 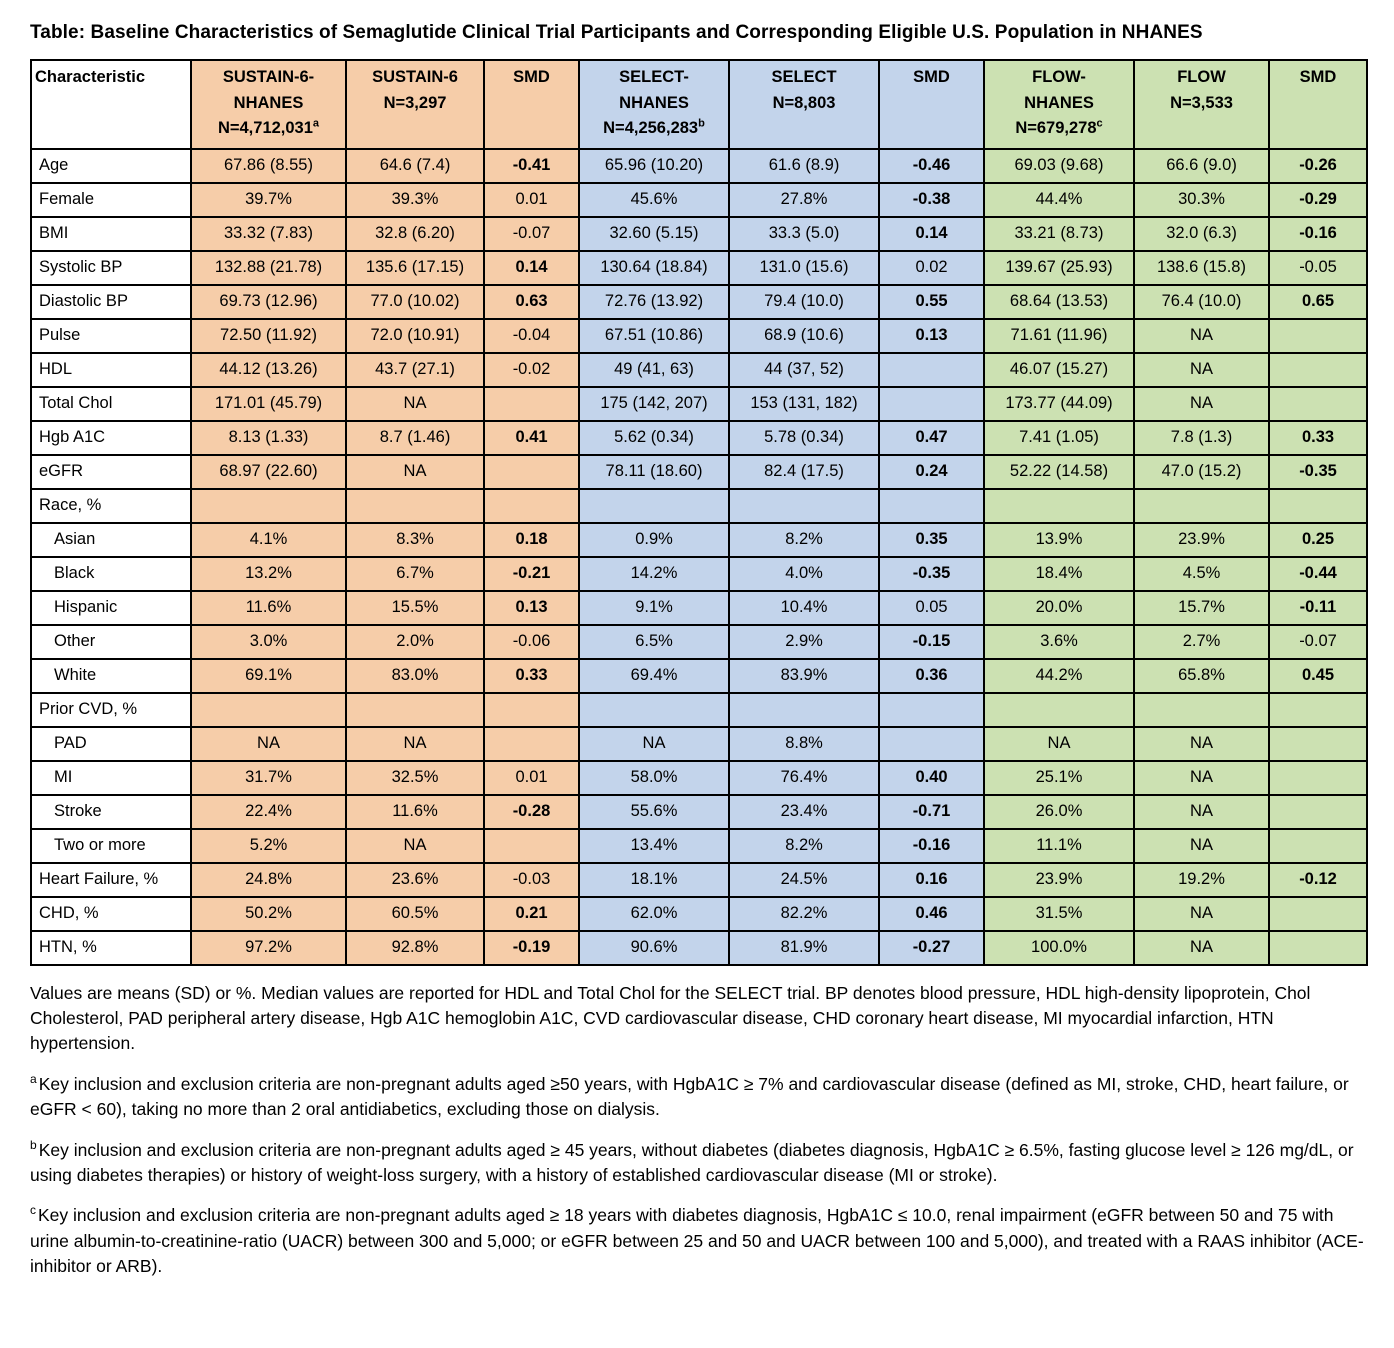 What do you see at coordinates (654, 127) in the screenshot?
I see `column-header-line: N=4,256,283b` at bounding box center [654, 127].